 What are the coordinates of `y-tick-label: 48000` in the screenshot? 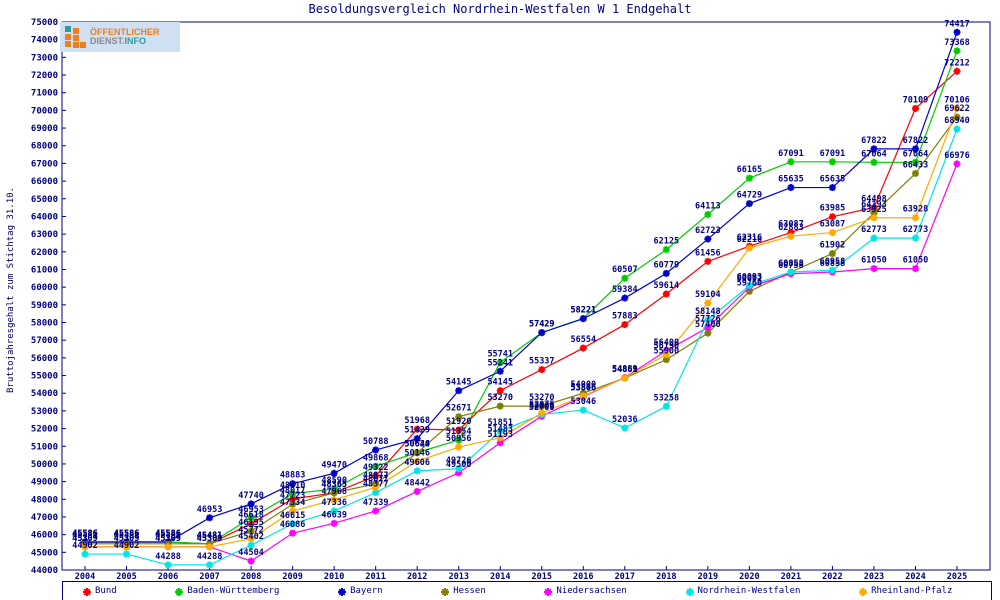 It's located at (44, 500).